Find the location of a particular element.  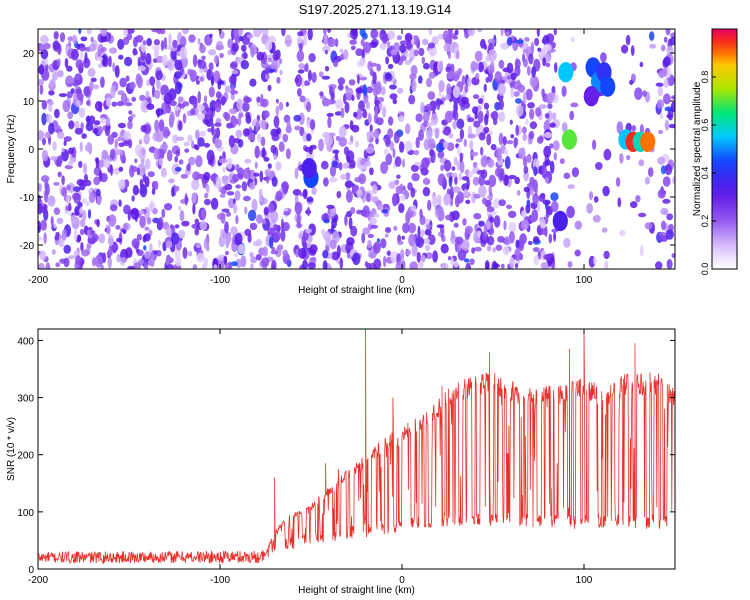

x-tick-label: -200 is located at coordinates (38, 280).